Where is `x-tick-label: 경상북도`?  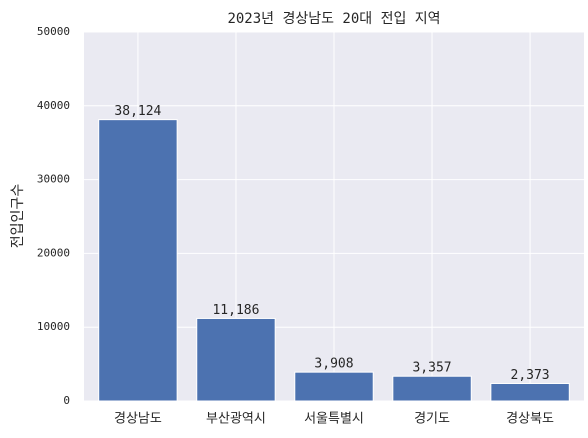
x-tick-label: 경상북도 is located at coordinates (530, 419).